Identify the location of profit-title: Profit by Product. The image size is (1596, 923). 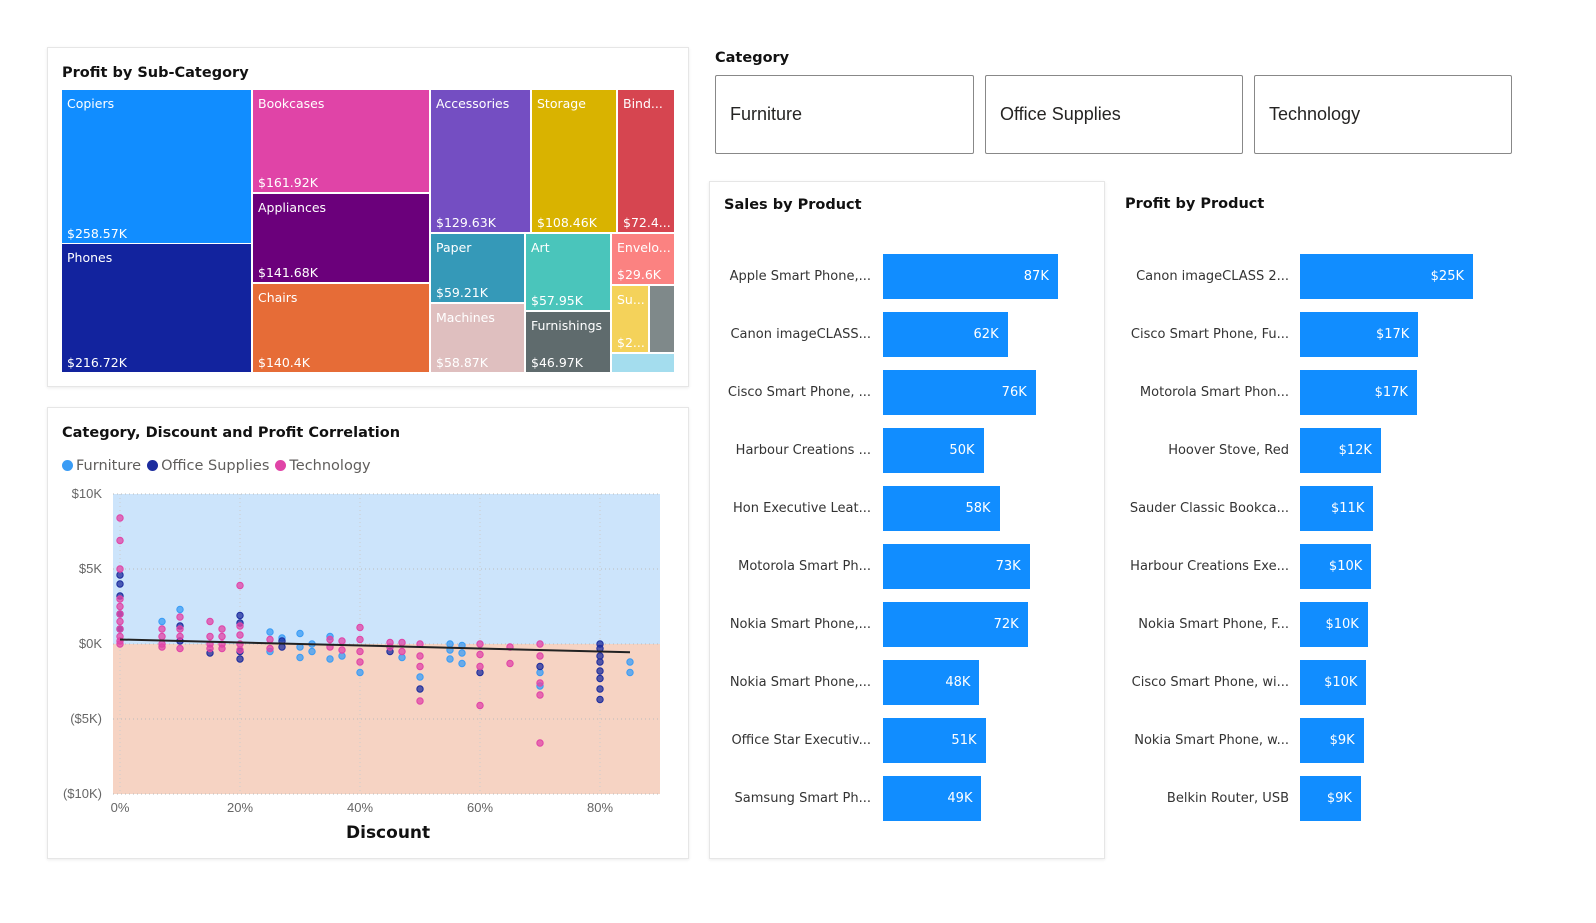
(1195, 204).